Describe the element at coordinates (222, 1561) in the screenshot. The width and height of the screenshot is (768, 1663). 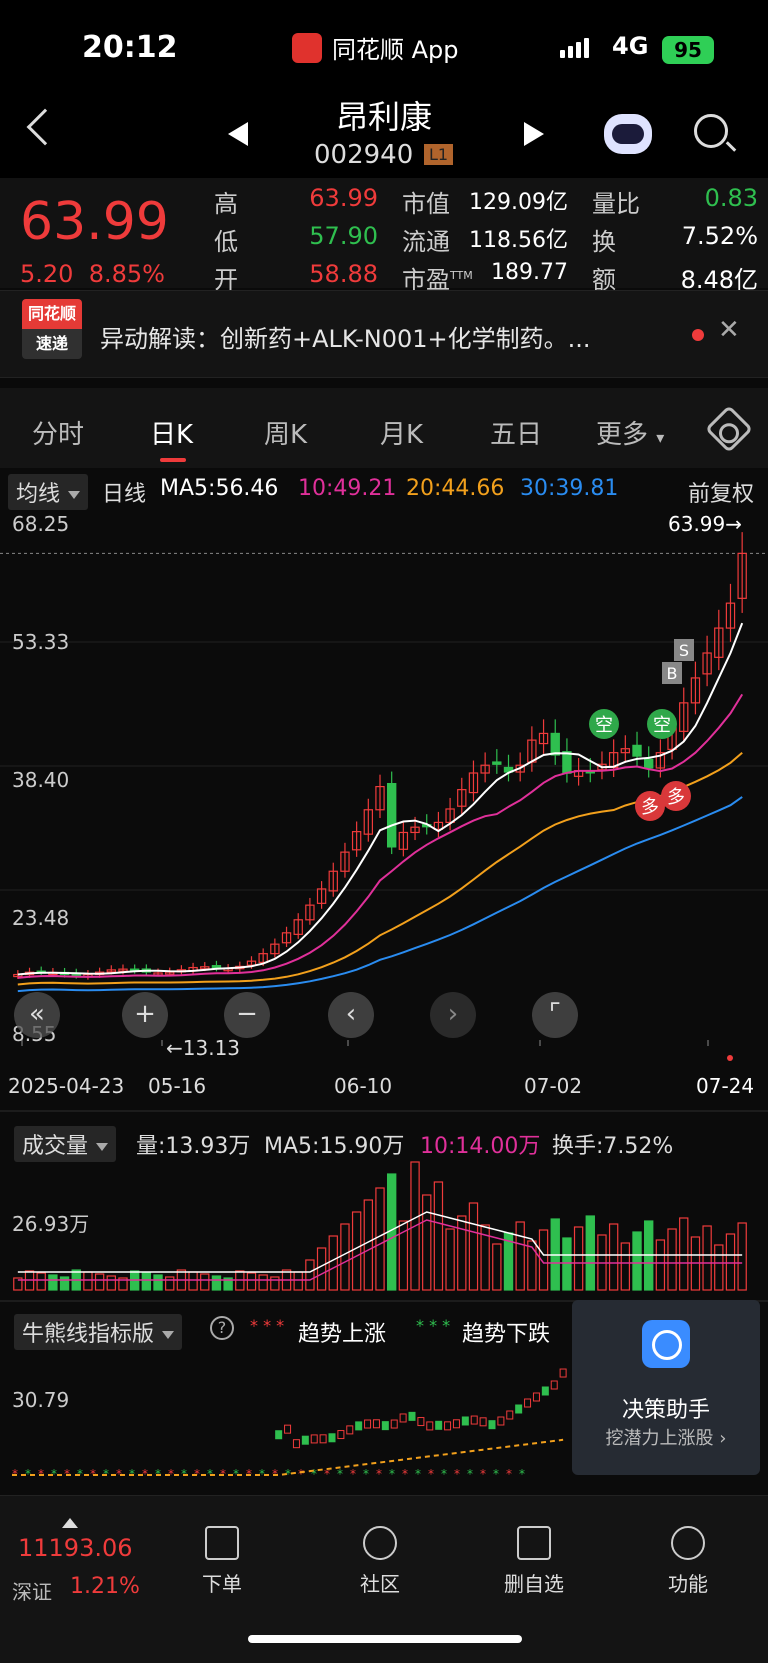
I see `order-button: 下单` at that location.